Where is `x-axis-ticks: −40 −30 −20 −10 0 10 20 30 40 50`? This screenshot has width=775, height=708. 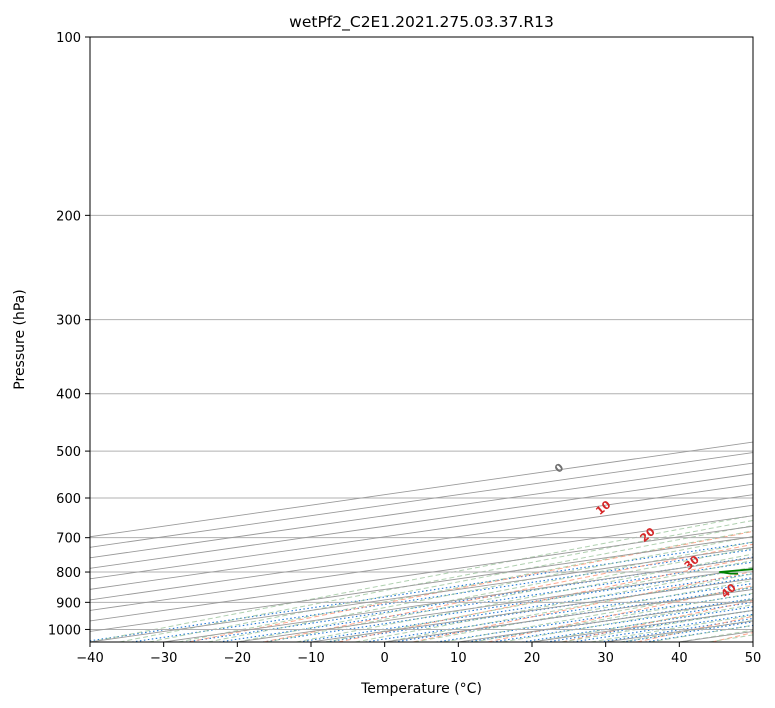
x-axis-ticks: −40 −30 −20 −10 0 10 20 30 40 50 is located at coordinates (418, 654).